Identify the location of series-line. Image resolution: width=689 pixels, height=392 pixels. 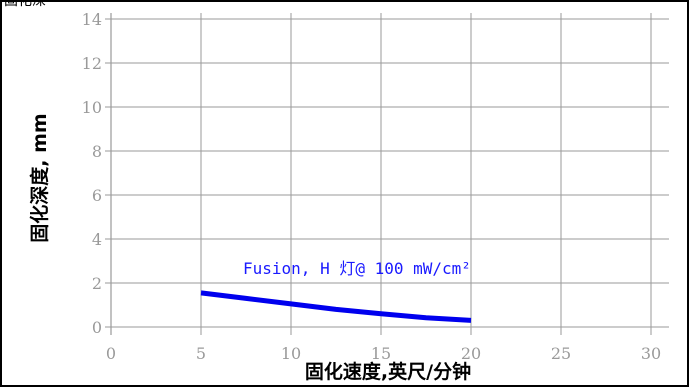
(336, 306).